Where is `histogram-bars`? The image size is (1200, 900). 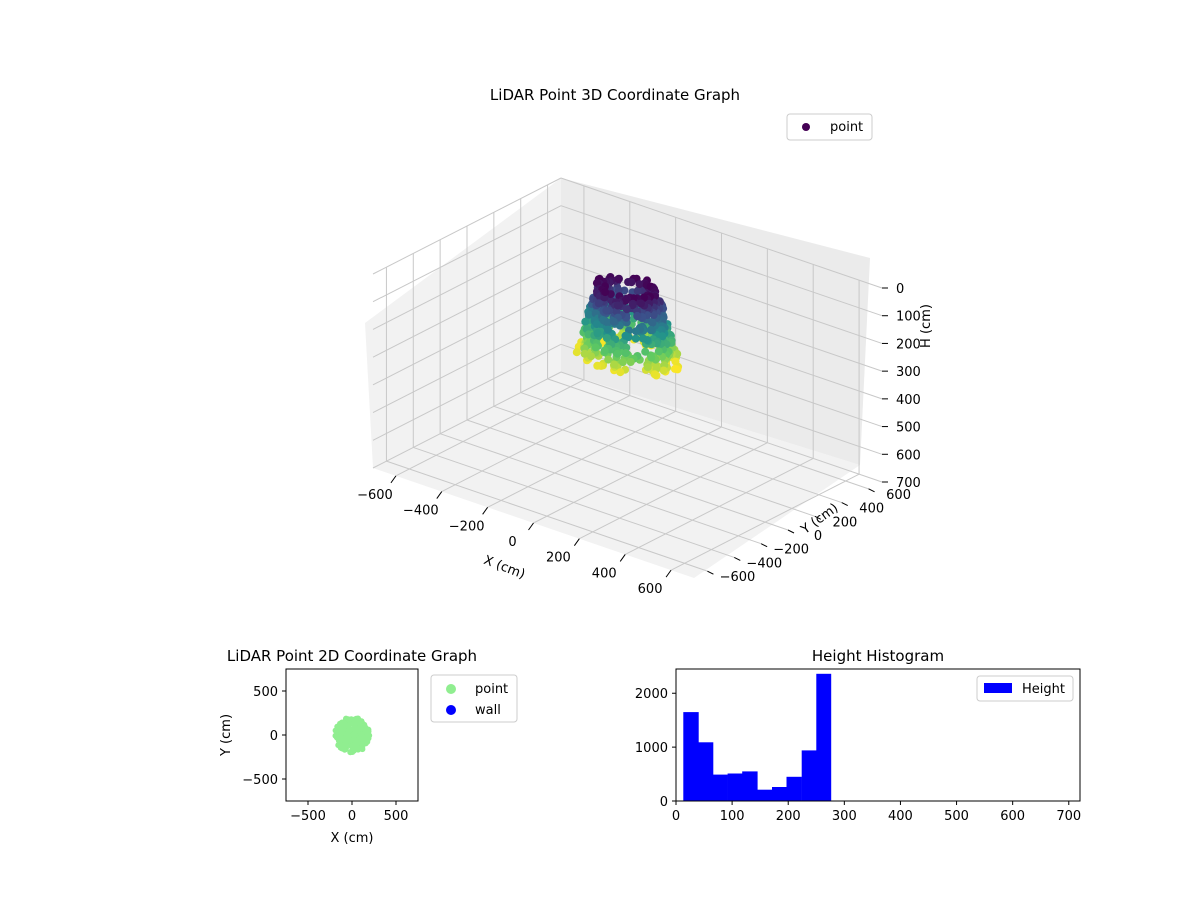 histogram-bars is located at coordinates (757, 737).